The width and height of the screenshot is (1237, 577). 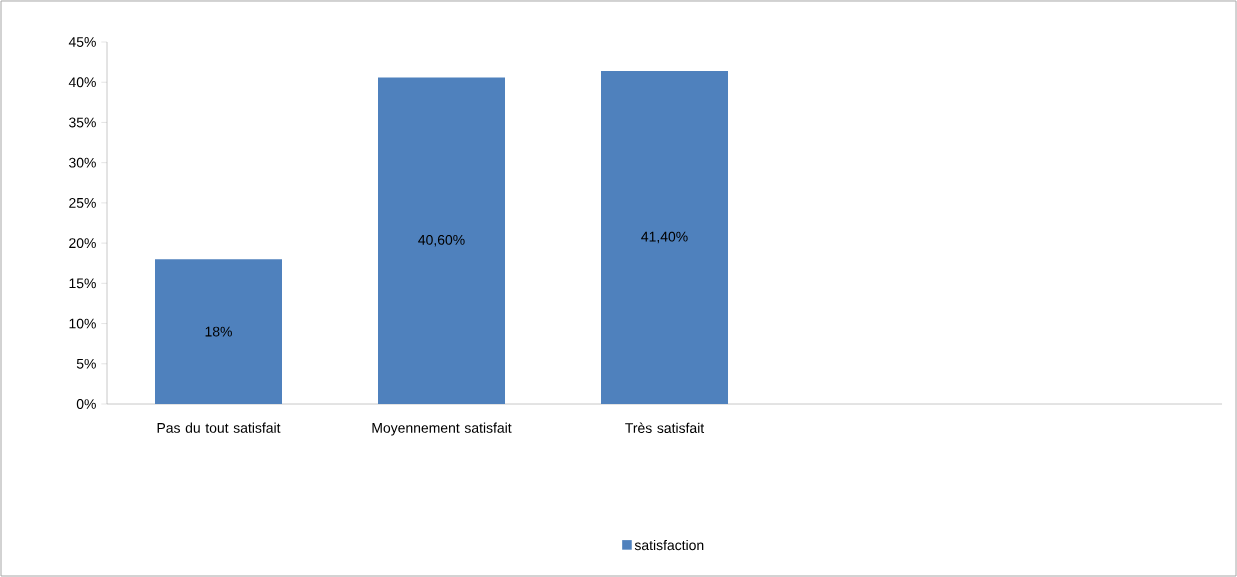 What do you see at coordinates (82, 122) in the screenshot?
I see `y-tick-label: 35%` at bounding box center [82, 122].